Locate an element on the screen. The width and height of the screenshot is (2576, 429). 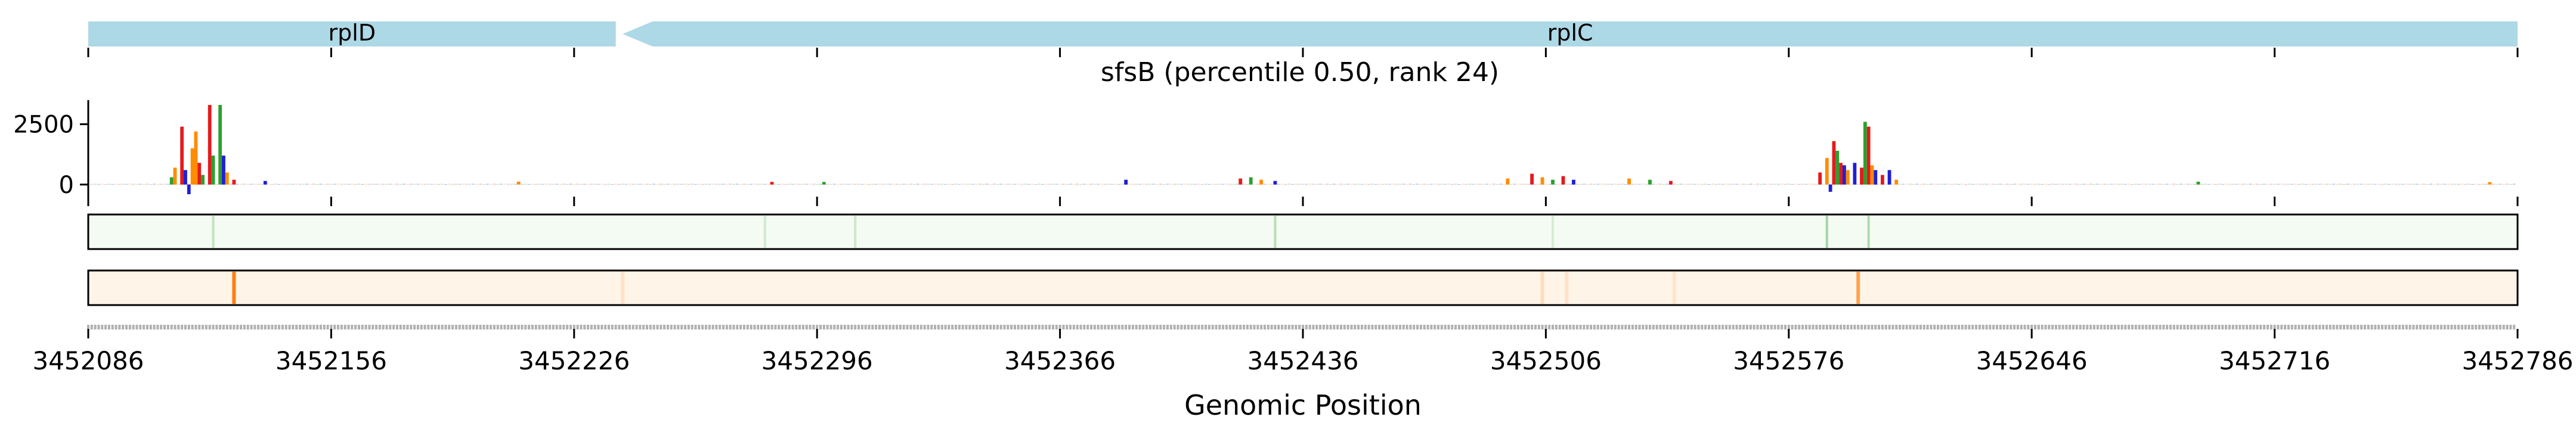
sequence-strip is located at coordinates (1301, 327).